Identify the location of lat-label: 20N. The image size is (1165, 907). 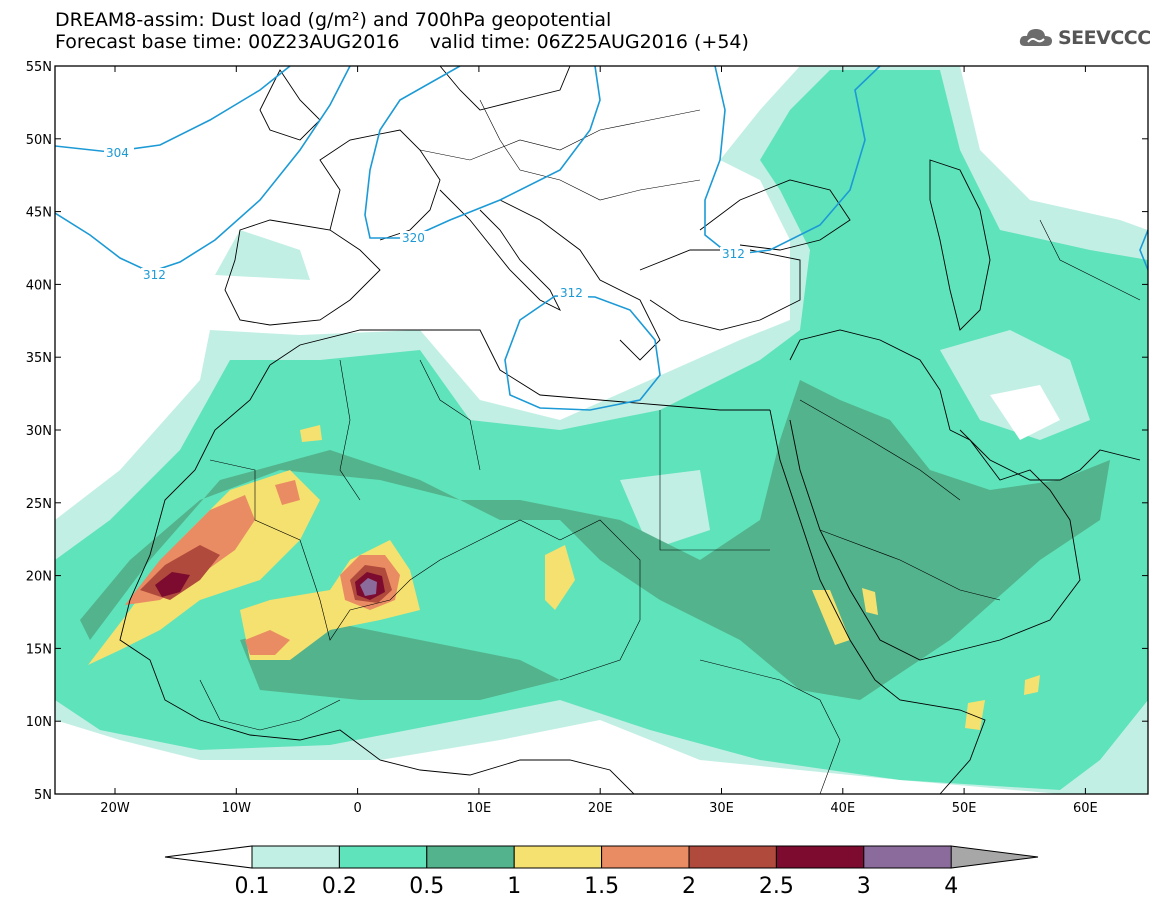
(39, 577).